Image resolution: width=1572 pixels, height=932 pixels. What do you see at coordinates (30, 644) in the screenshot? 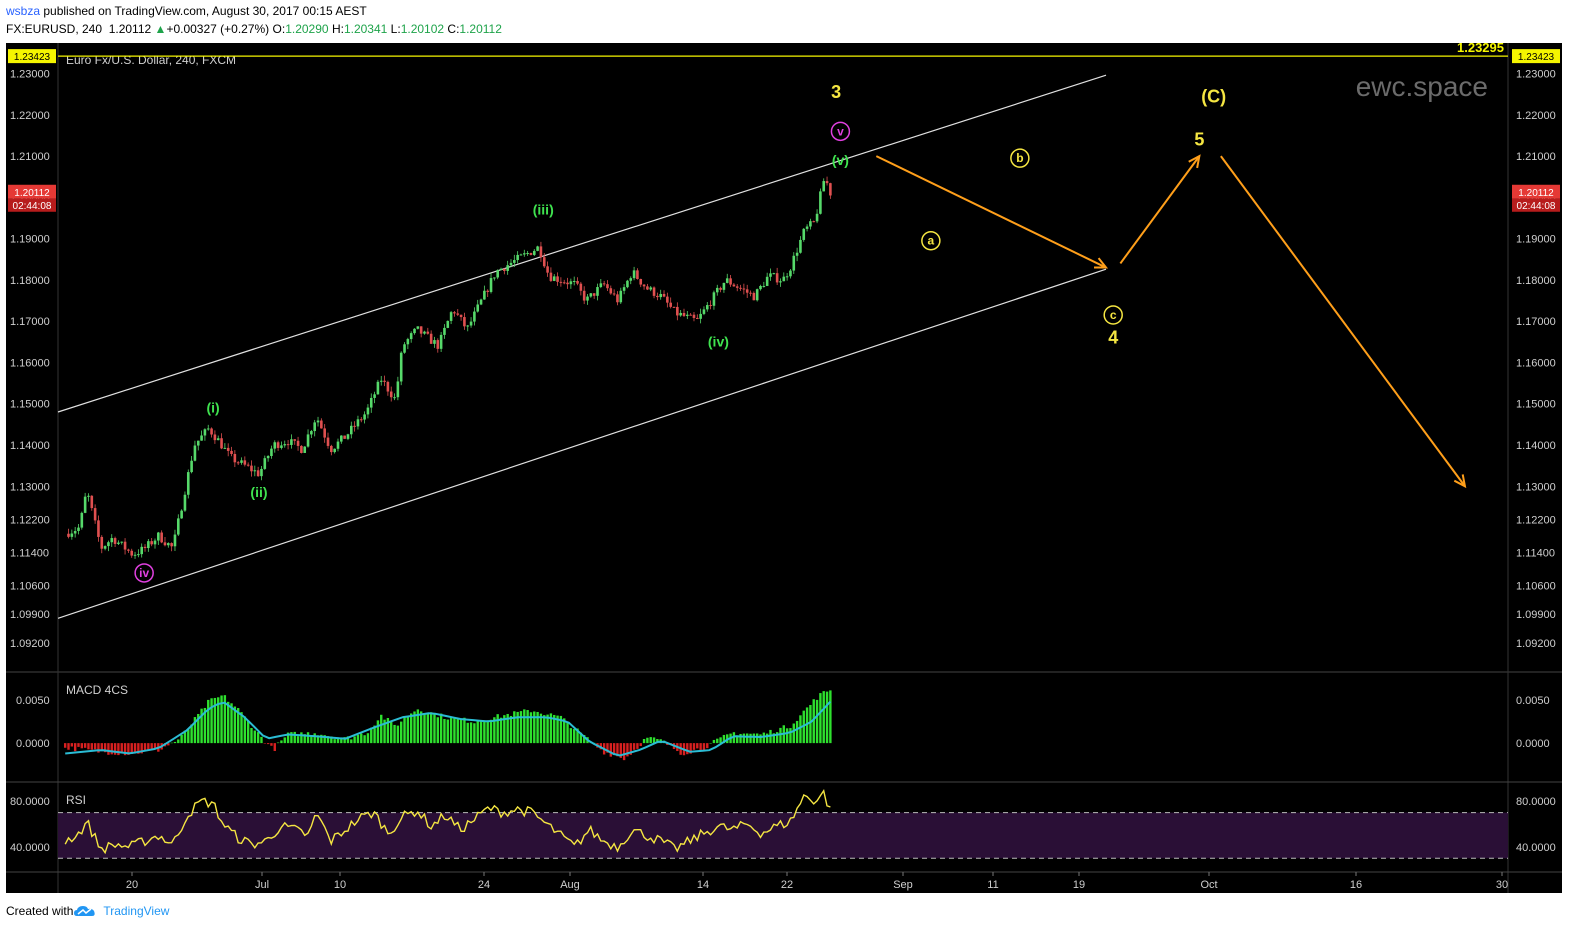
I see `y-tick-label-left: 1.09200` at bounding box center [30, 644].